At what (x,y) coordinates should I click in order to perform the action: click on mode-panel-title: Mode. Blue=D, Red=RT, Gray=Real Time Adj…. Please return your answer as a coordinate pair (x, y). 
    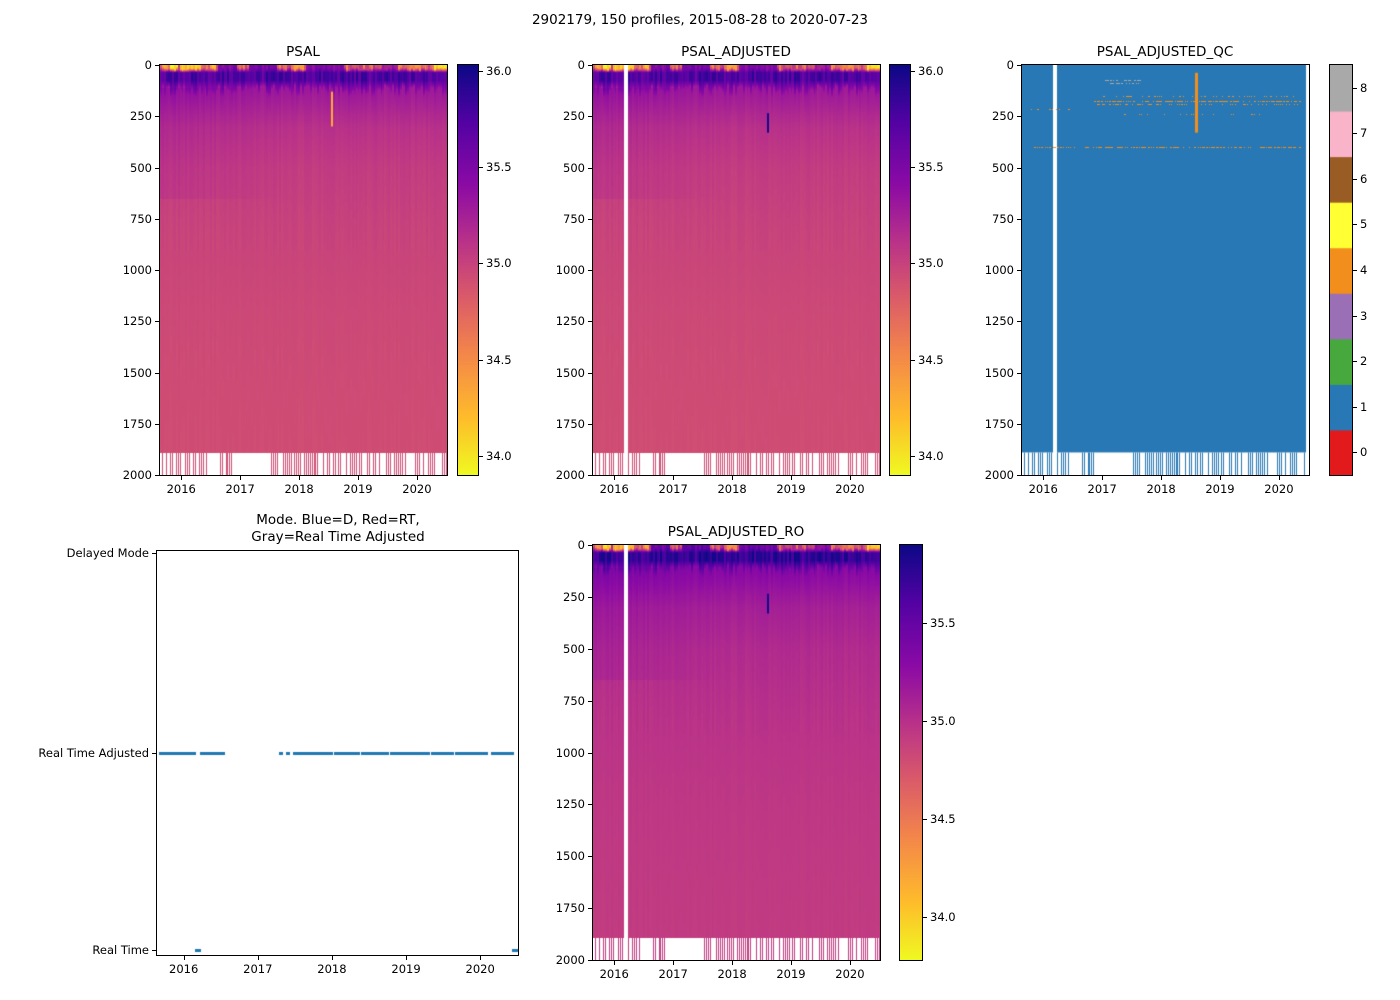
    Looking at the image, I should click on (337, 529).